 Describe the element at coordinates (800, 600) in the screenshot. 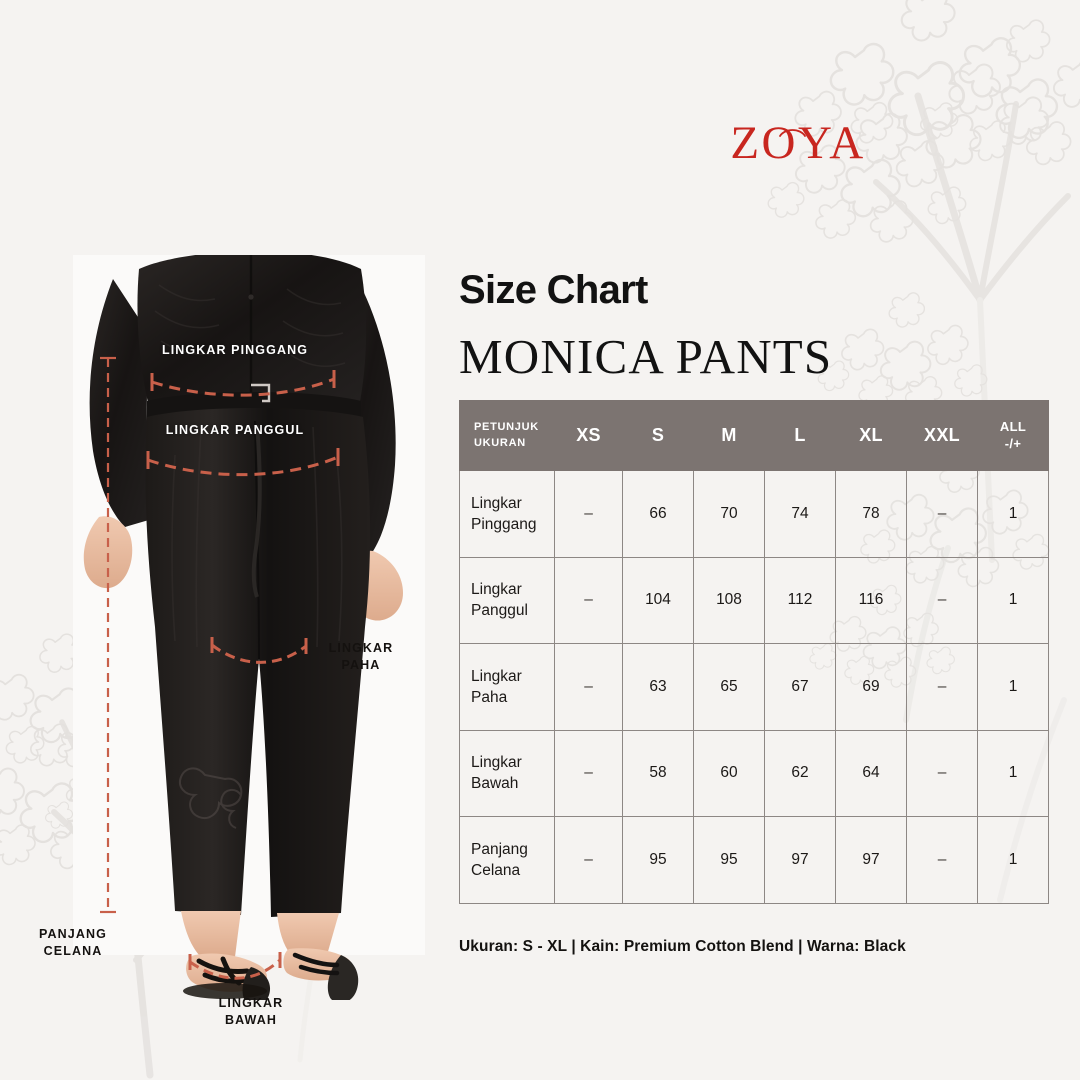

I see `cell-l: 112` at that location.